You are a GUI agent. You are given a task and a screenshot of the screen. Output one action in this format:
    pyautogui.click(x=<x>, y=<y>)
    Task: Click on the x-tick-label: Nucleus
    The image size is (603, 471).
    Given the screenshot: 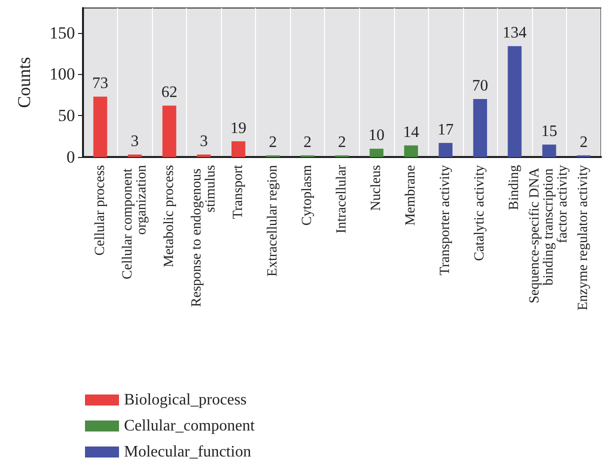 What is the action you would take?
    pyautogui.click(x=376, y=188)
    